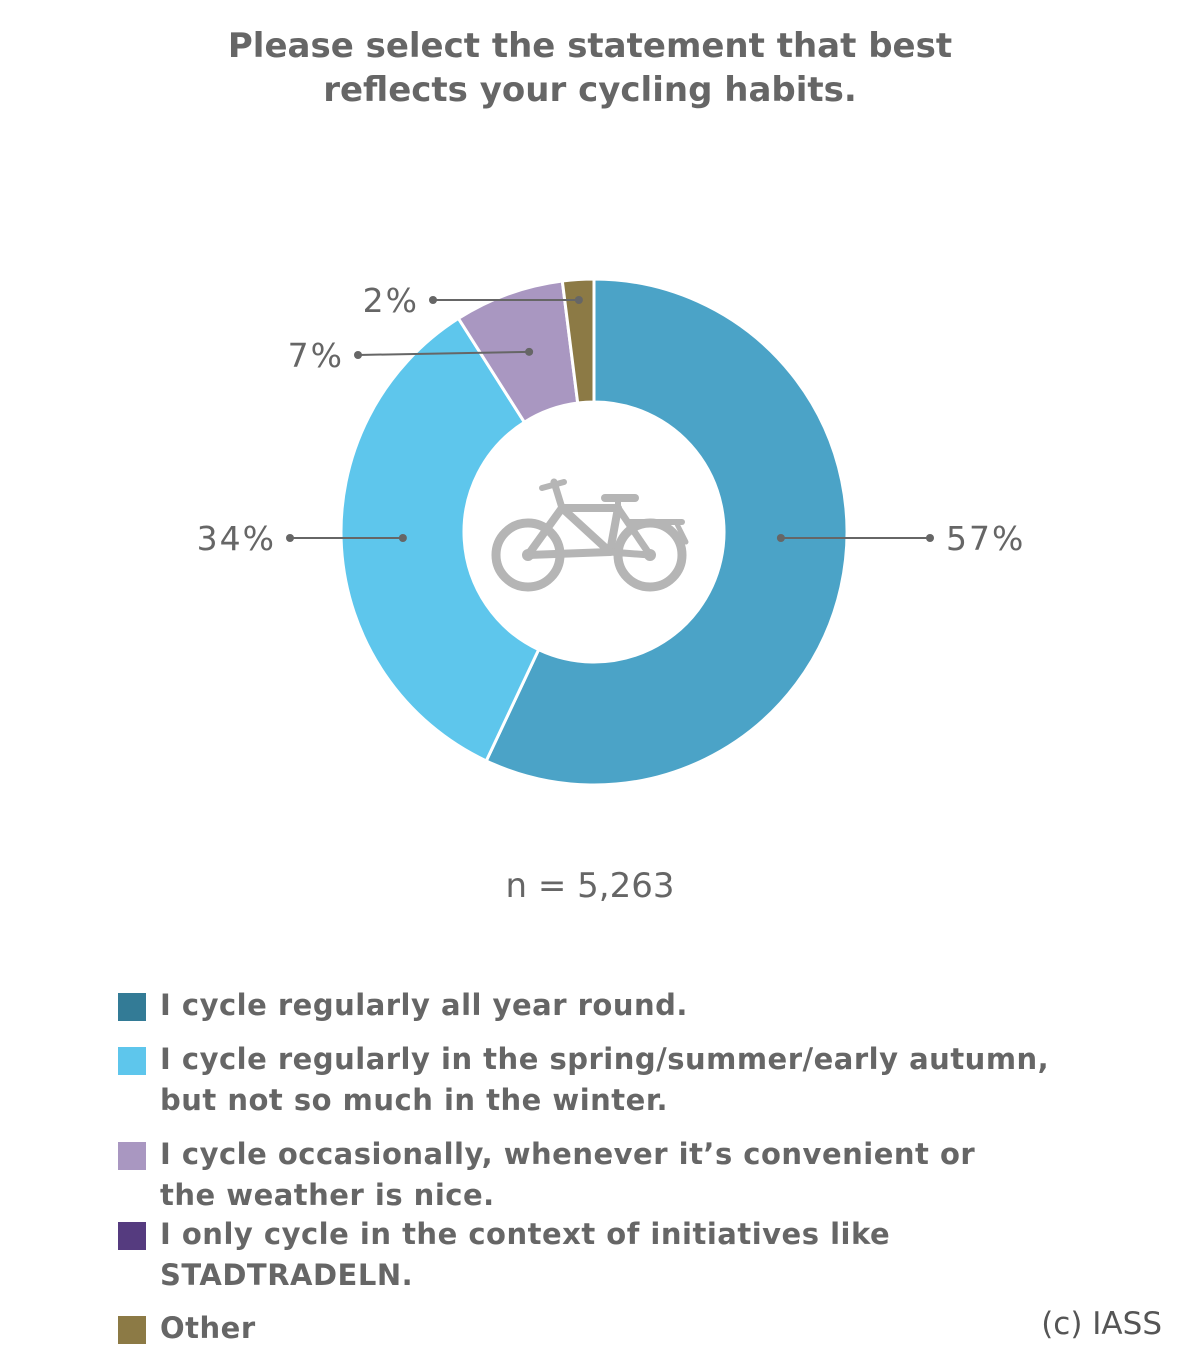 This screenshot has height=1366, width=1180. What do you see at coordinates (443, 353) in the screenshot?
I see `leader-line` at bounding box center [443, 353].